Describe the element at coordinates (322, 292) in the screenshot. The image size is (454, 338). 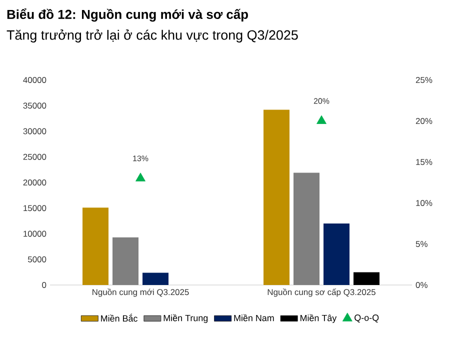
I see `x-tick-label: Nguồn cung sơ cấp Q3.2025` at that location.